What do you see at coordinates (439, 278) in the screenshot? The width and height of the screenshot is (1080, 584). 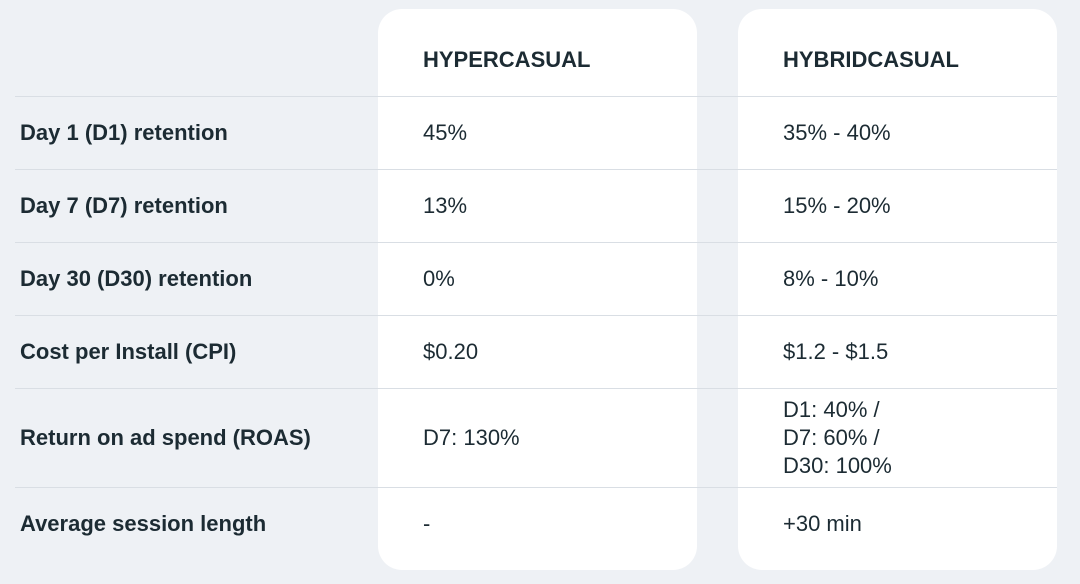 I see `cell-value: 0%` at bounding box center [439, 278].